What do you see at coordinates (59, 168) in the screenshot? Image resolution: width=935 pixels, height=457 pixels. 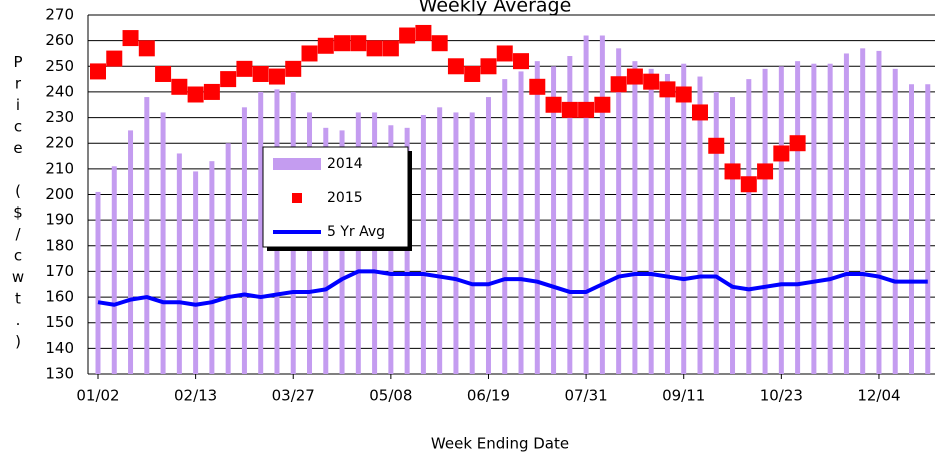 I see `y-tick-label: 210` at bounding box center [59, 168].